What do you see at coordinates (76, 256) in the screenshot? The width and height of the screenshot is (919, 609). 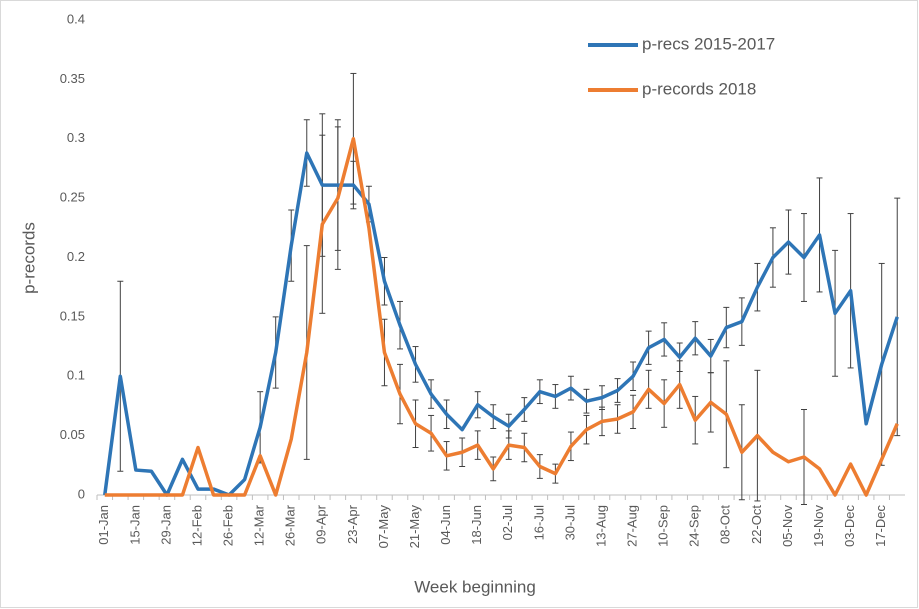 I see `y-tick-label: 0.2` at bounding box center [76, 256].